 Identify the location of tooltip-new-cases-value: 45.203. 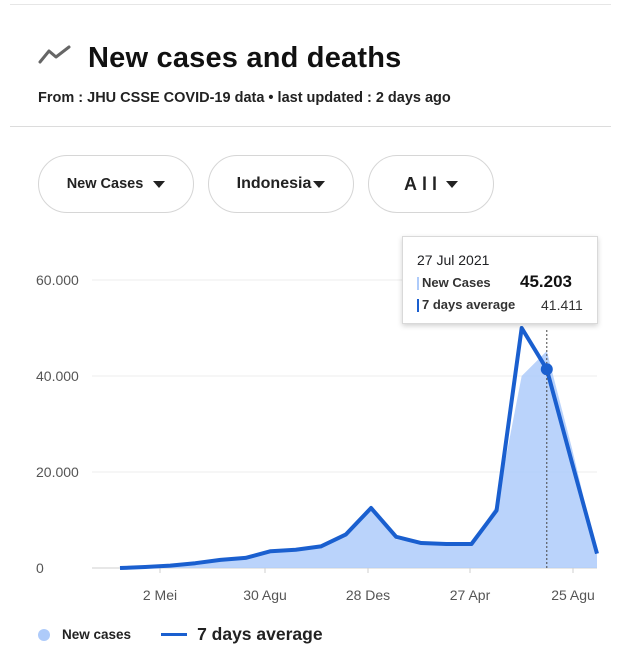
(546, 281).